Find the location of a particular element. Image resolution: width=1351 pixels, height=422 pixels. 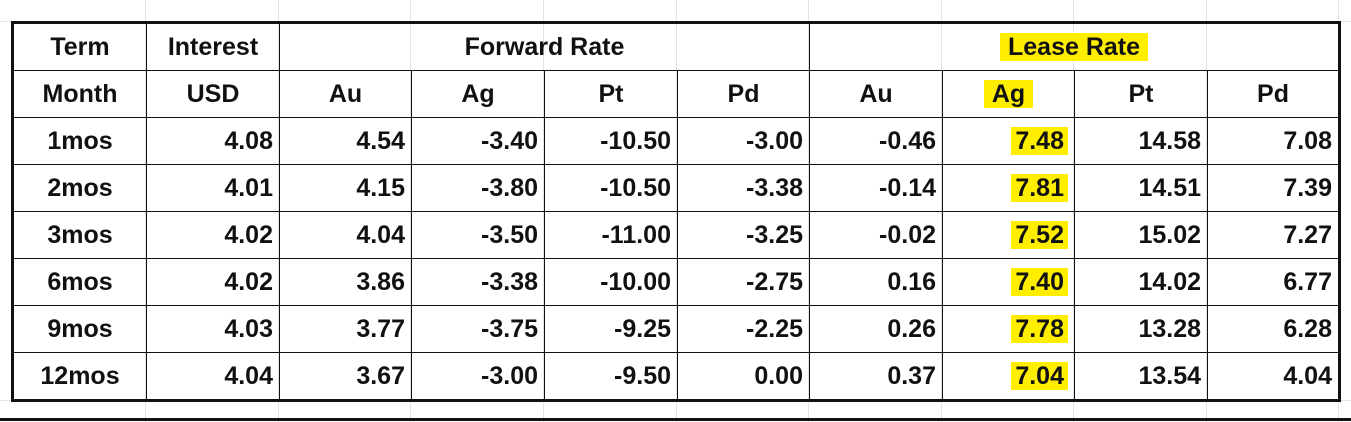

lease-ag-value: 7.48 is located at coordinates (1039, 140).